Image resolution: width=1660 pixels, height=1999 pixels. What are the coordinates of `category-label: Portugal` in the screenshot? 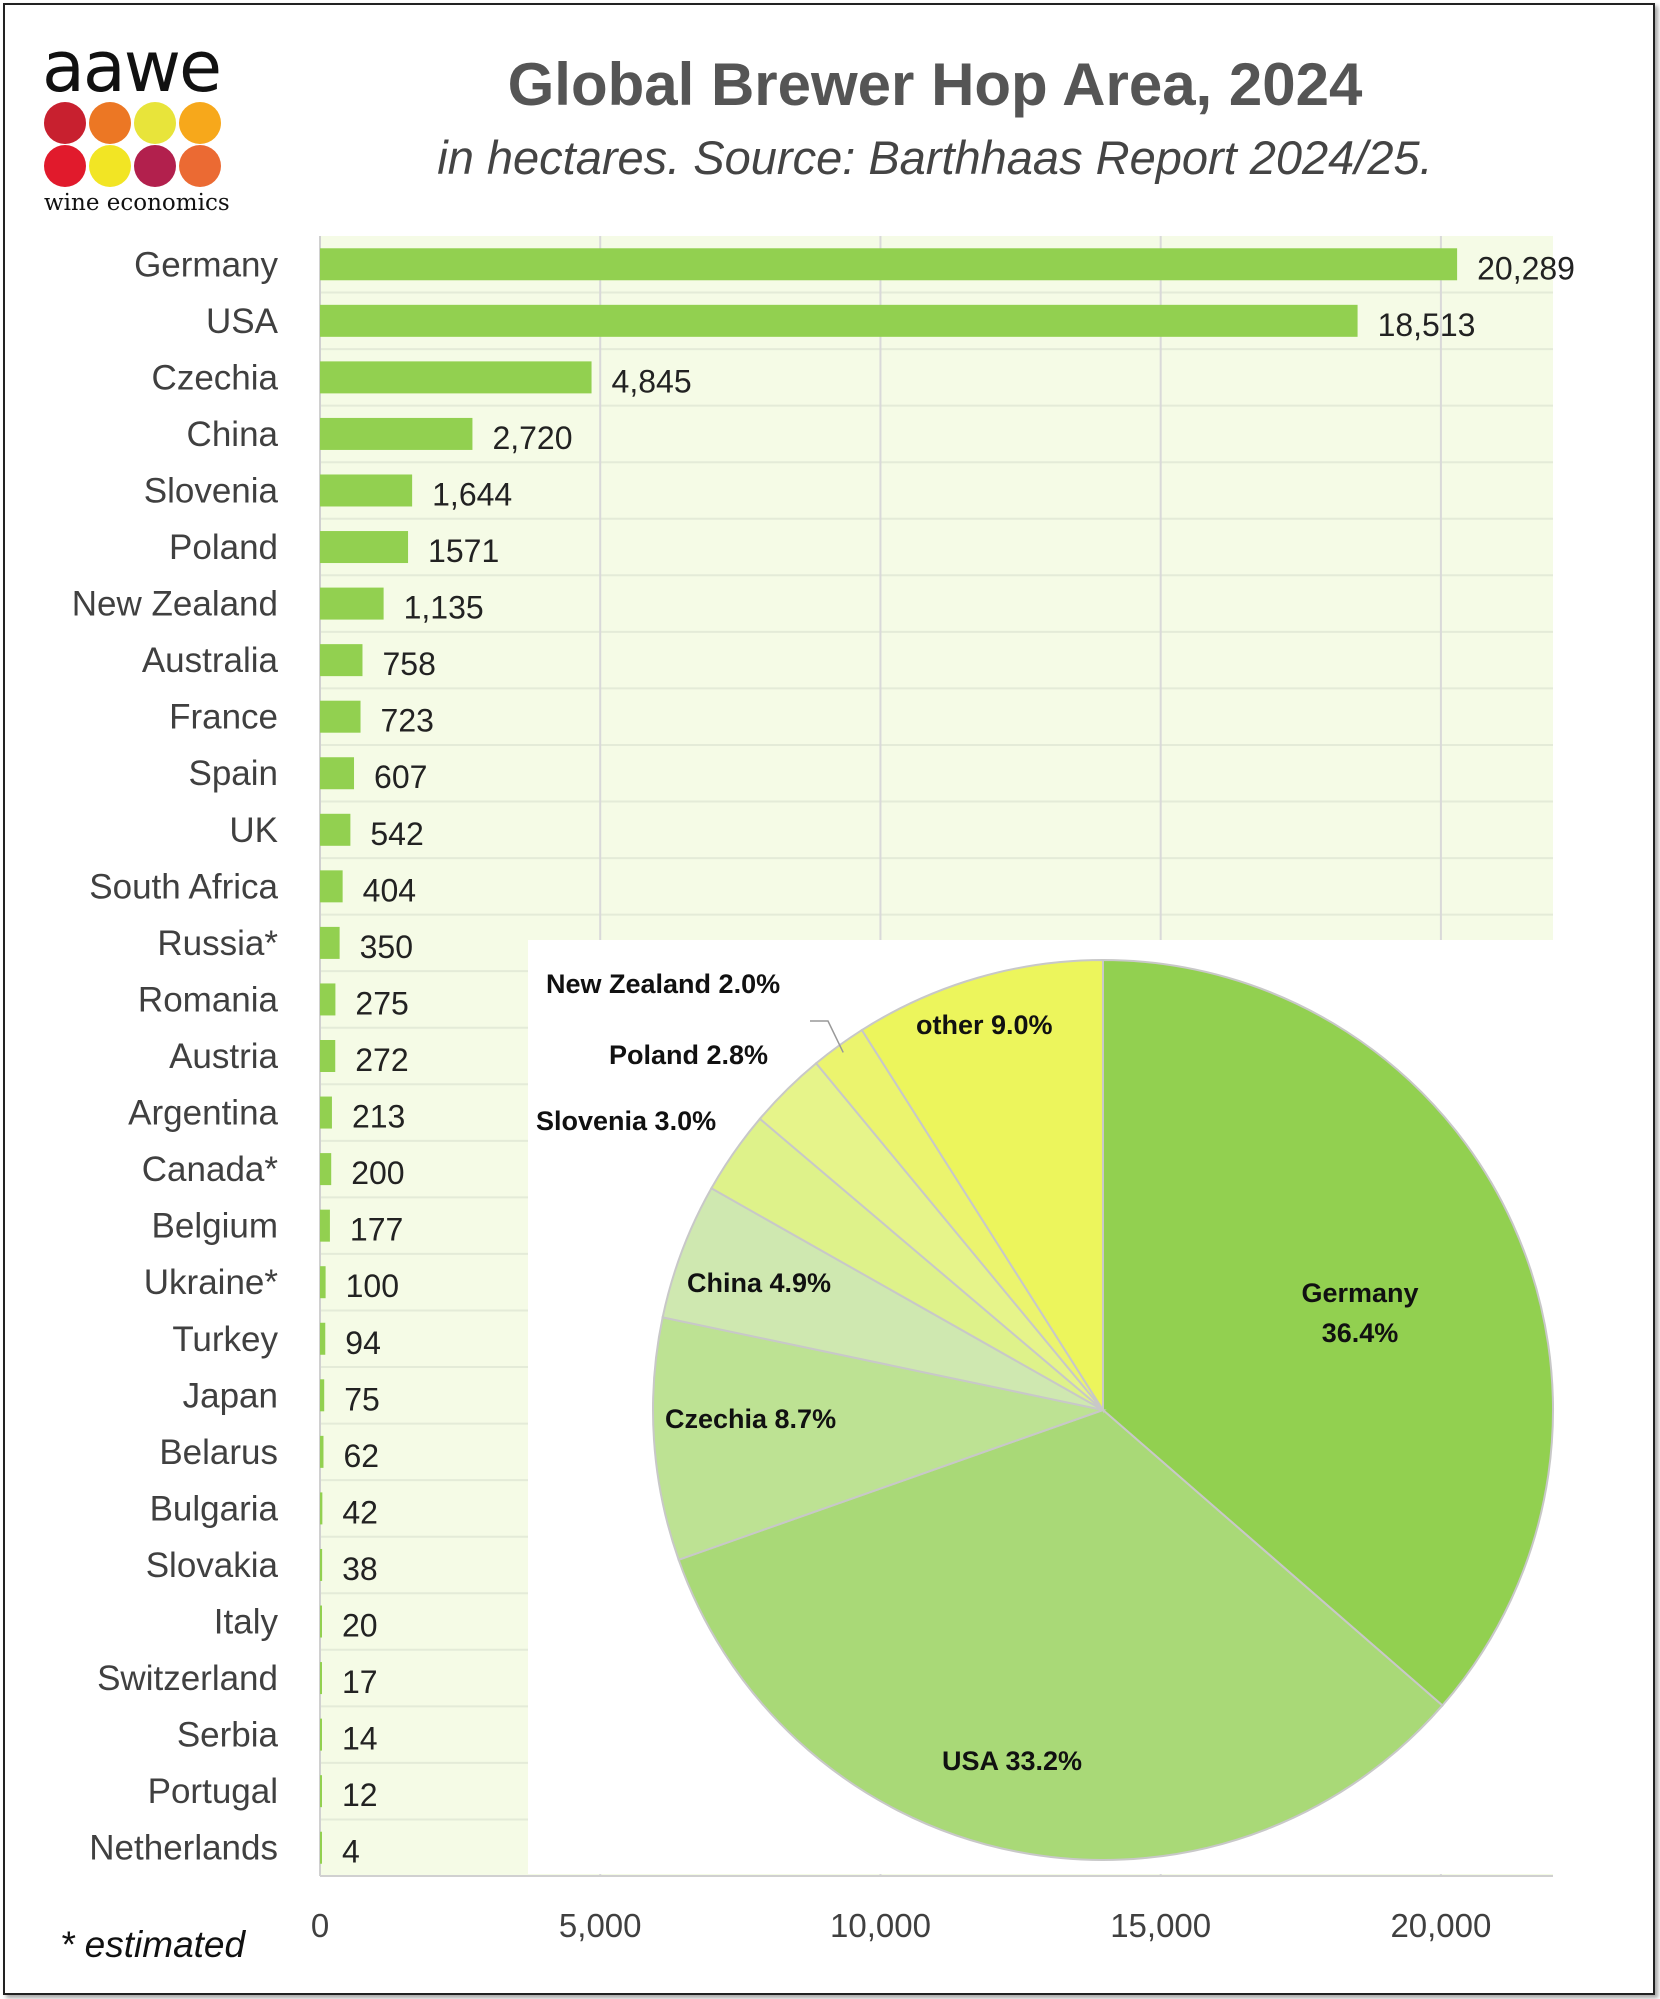 It's located at (213, 1791).